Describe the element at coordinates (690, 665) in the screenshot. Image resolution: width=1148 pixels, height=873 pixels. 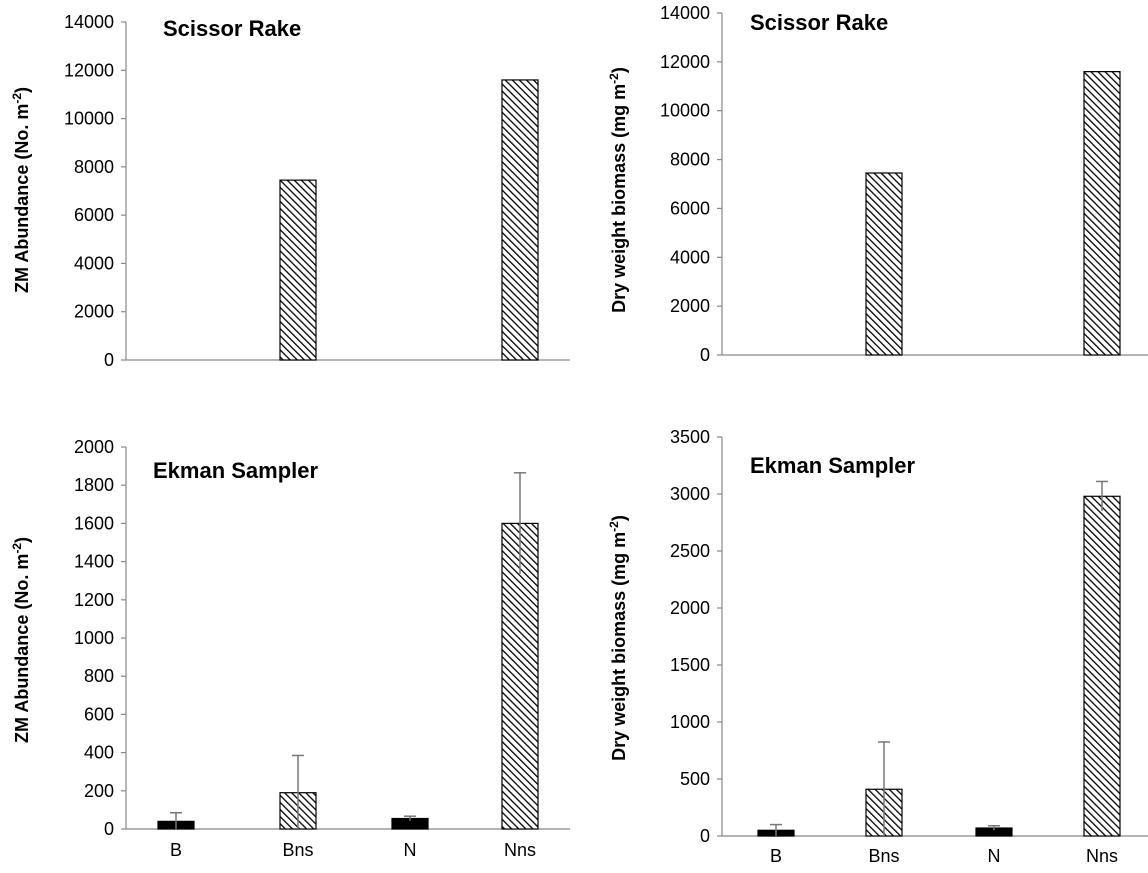
I see `y-tick-label: 1500` at that location.